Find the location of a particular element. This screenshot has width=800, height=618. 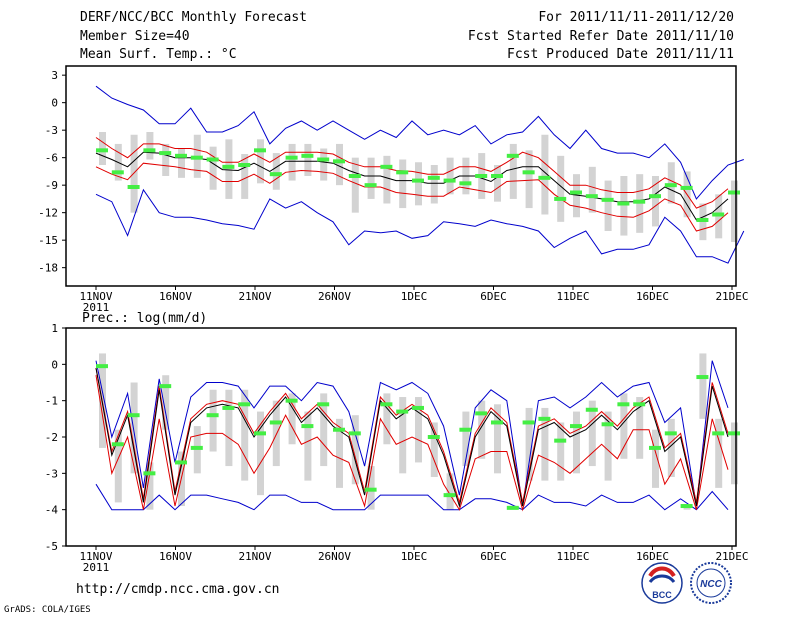

temp-ytick-label-2: -3 is located at coordinates (51, 130).